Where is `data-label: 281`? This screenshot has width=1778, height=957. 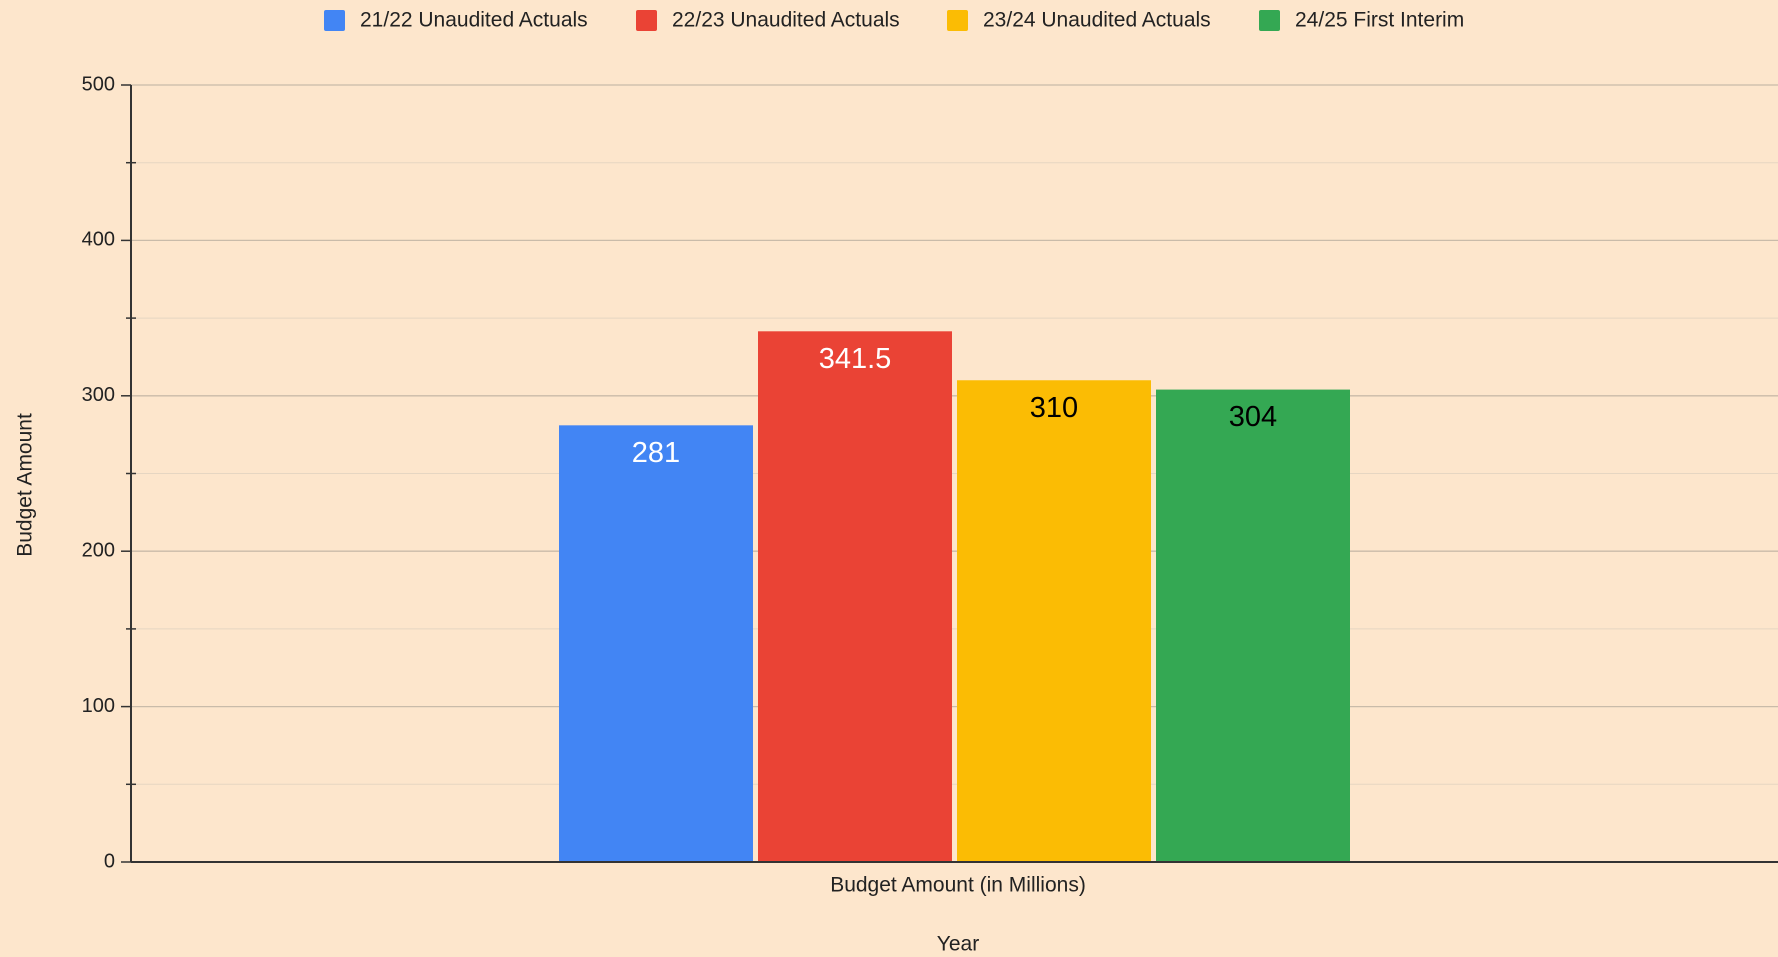
data-label: 281 is located at coordinates (656, 453).